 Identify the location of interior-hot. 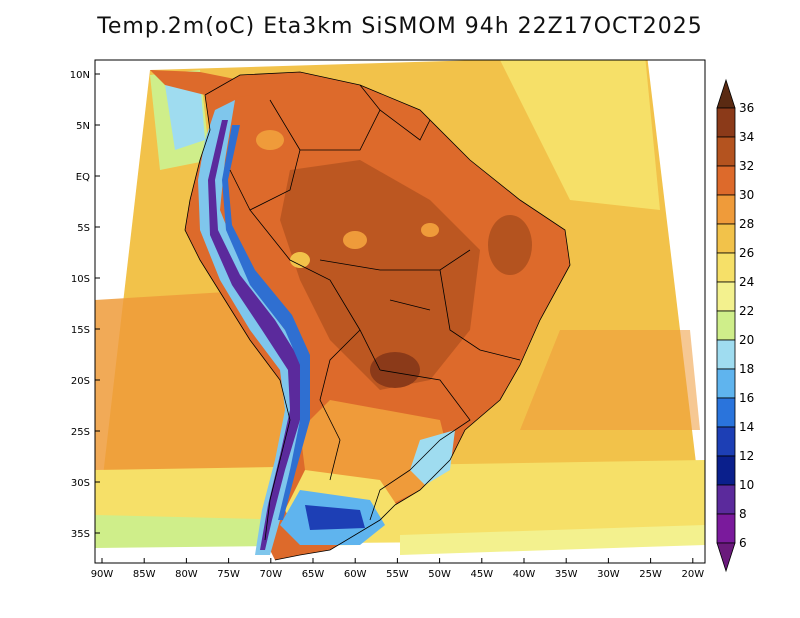
(380, 275).